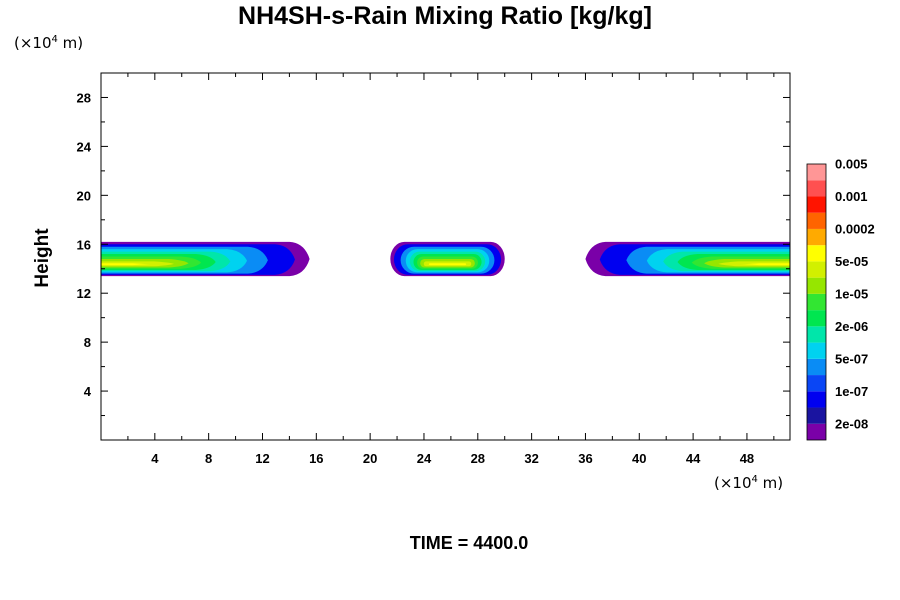 The height and width of the screenshot is (600, 900). Describe the element at coordinates (851, 358) in the screenshot. I see `colorbar-label: 5e-07` at that location.